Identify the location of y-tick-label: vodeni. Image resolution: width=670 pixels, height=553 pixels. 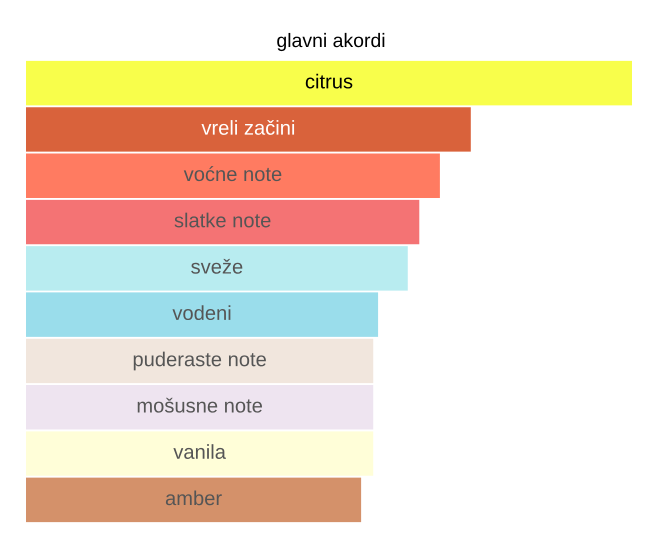
(201, 312).